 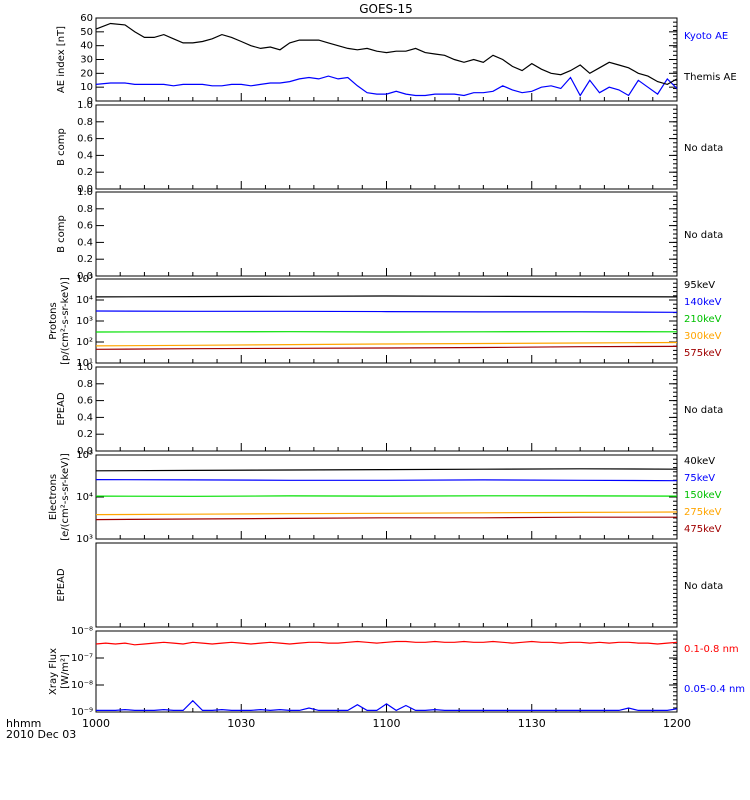 I want to click on series-line-300kev, so click(x=386, y=344).